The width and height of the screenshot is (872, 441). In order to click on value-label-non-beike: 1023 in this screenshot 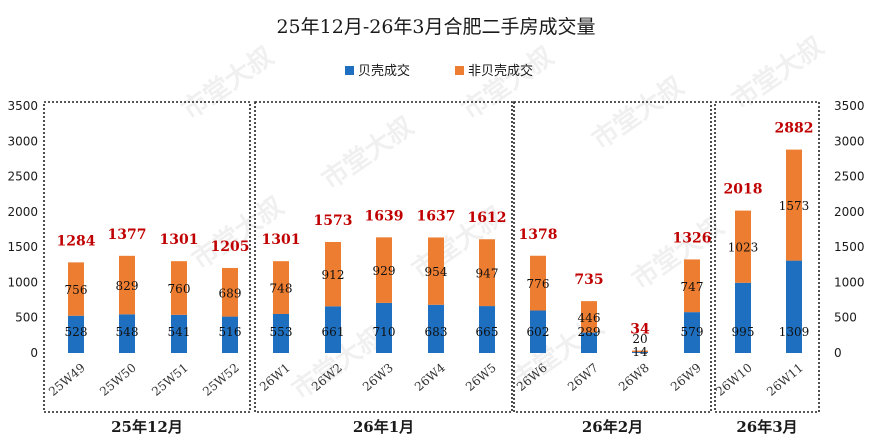, I will do `click(743, 248)`.